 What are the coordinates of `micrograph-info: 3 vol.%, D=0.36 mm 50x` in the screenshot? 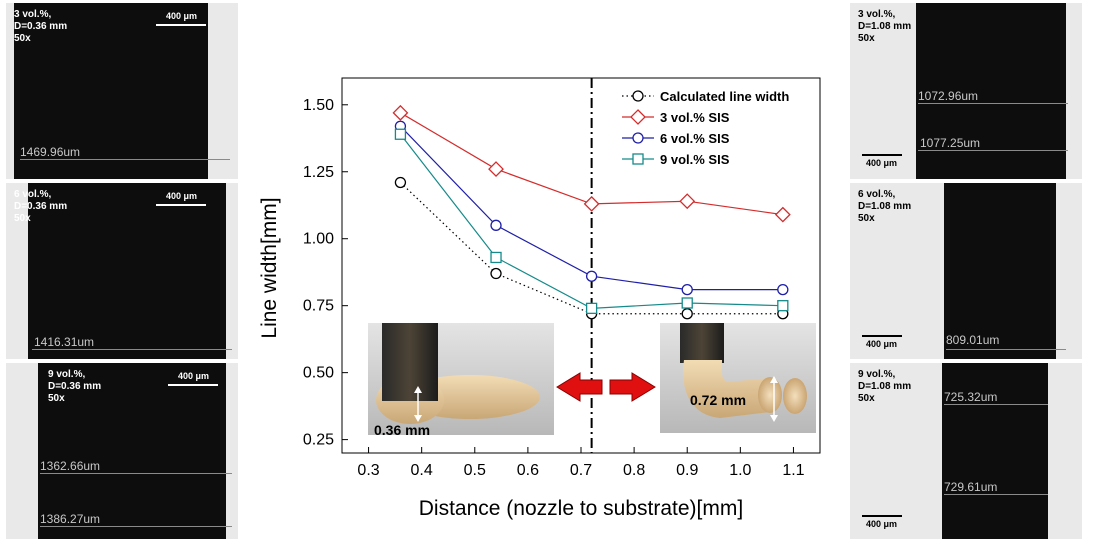 It's located at (41, 26).